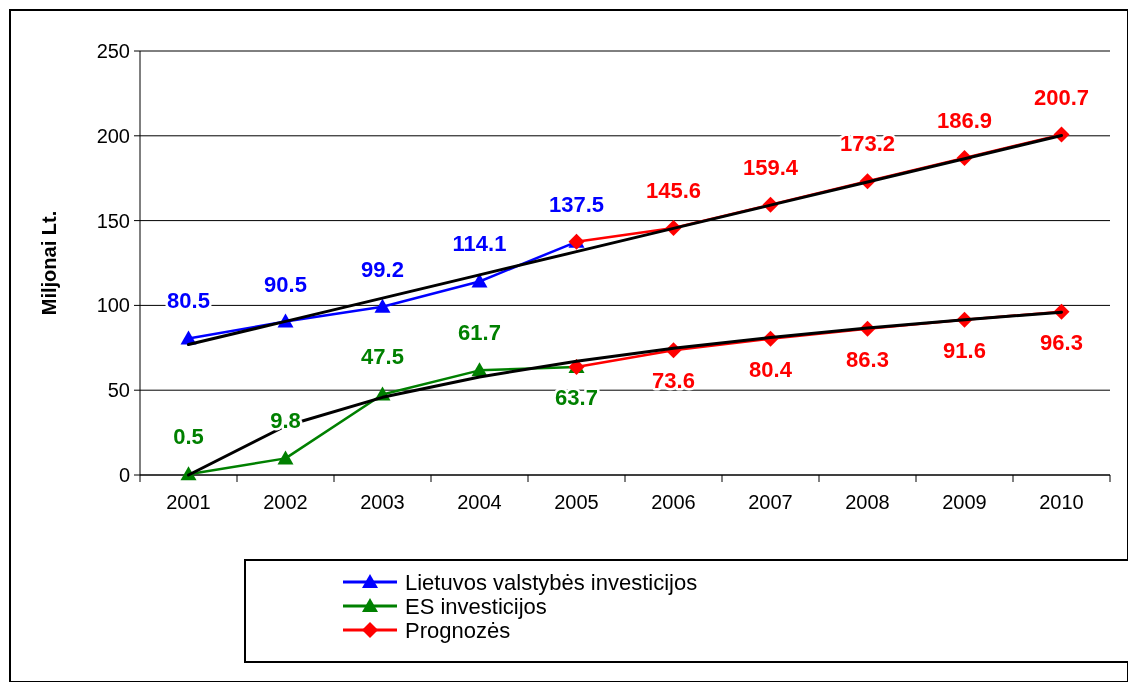  Describe the element at coordinates (49, 263) in the screenshot. I see `y-axis-title: Miljonai Lt.` at that location.